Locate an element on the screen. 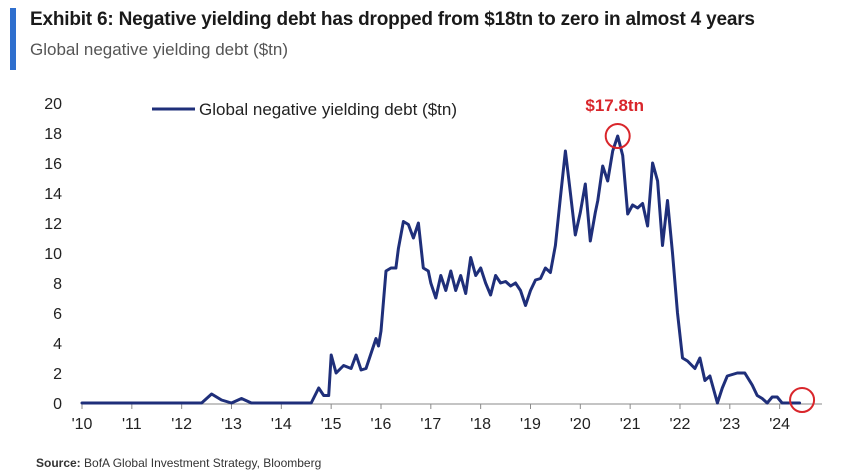 The image size is (865, 473). y-tick-label: 6 is located at coordinates (57, 314).